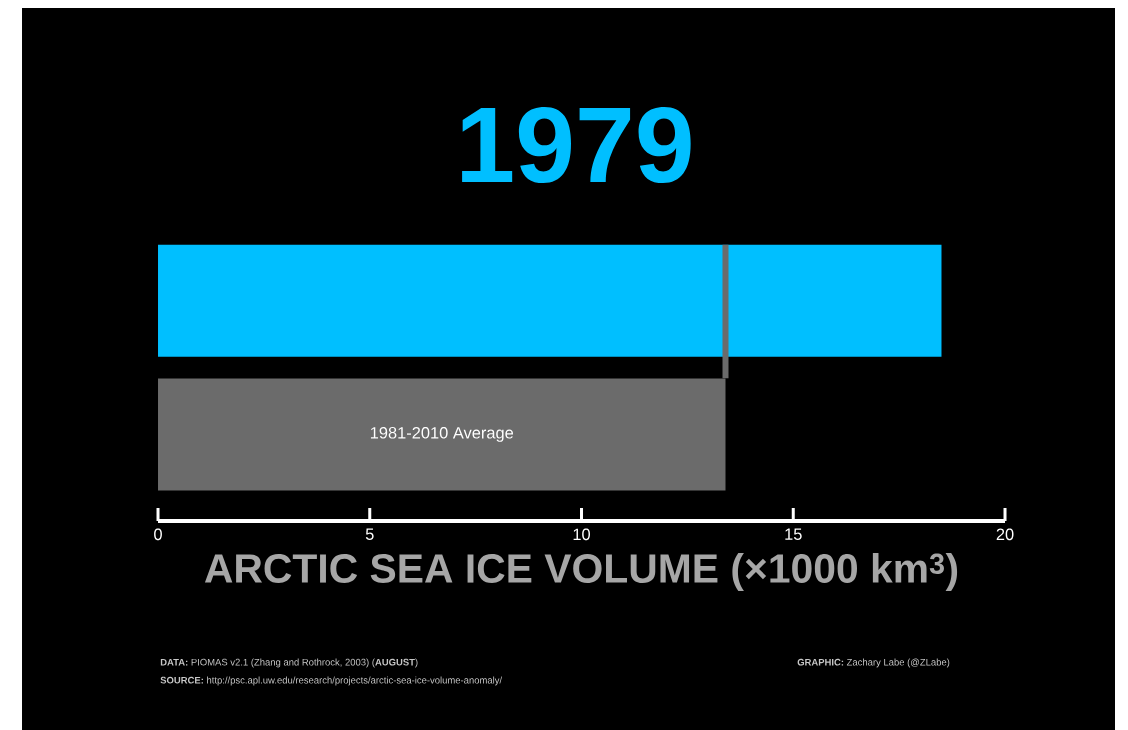  I want to click on x-tick-label: 20, so click(1005, 534).